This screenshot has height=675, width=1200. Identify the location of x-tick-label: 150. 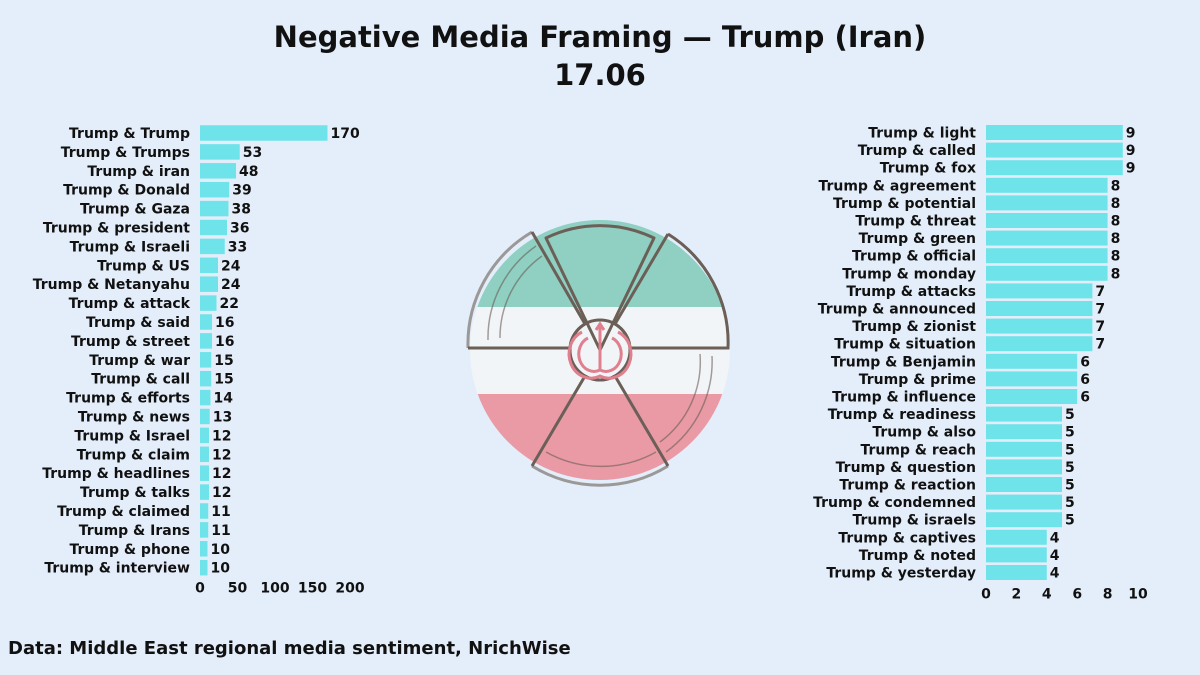
(312, 589).